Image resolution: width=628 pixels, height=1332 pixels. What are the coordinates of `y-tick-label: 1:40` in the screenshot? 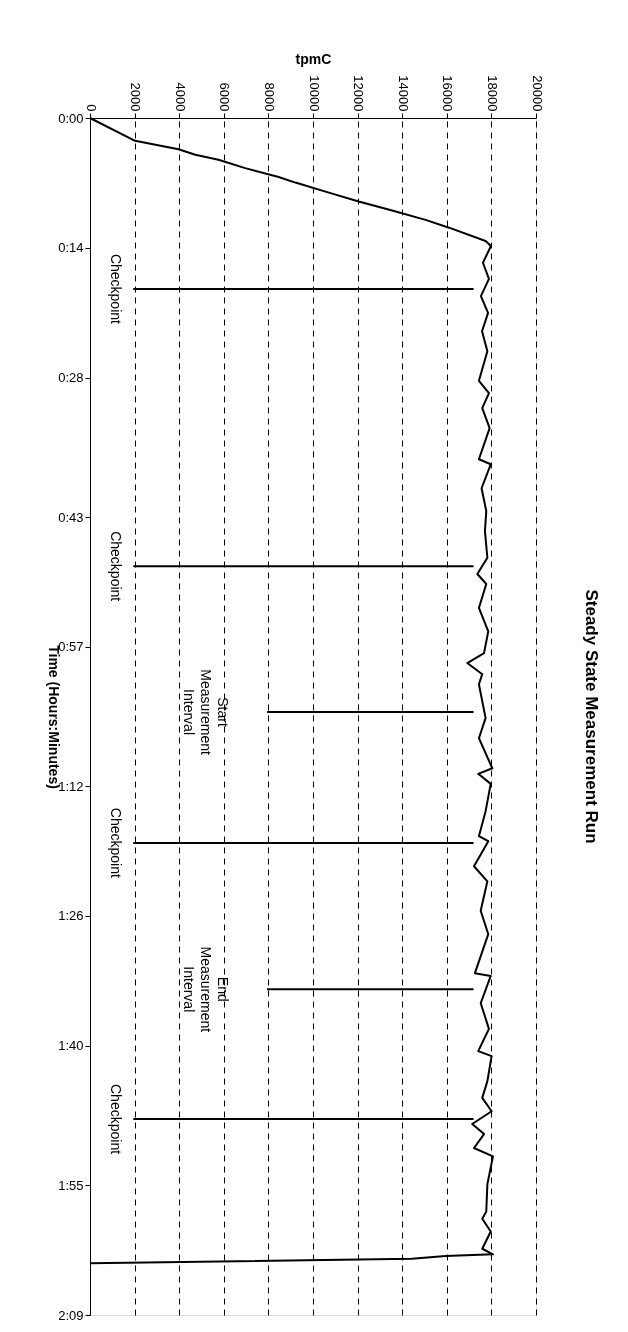 It's located at (71, 1046).